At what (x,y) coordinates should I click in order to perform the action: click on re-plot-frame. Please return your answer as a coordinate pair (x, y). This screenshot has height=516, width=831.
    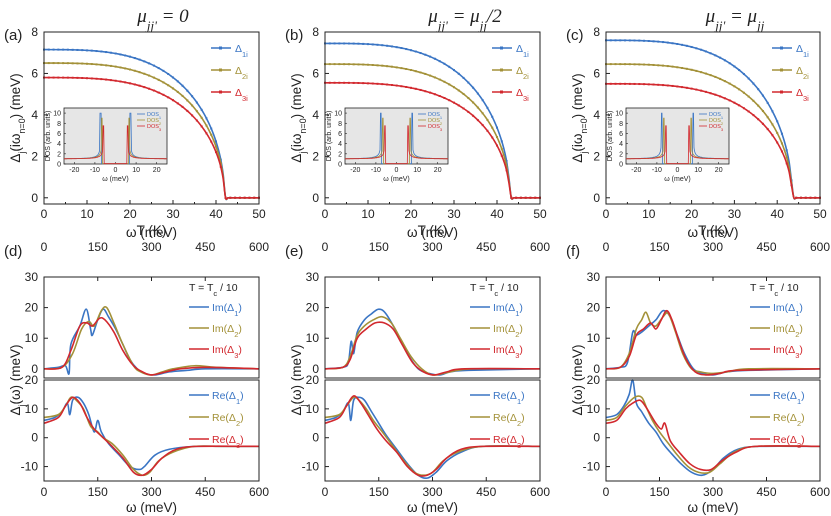
    Looking at the image, I should click on (432, 430).